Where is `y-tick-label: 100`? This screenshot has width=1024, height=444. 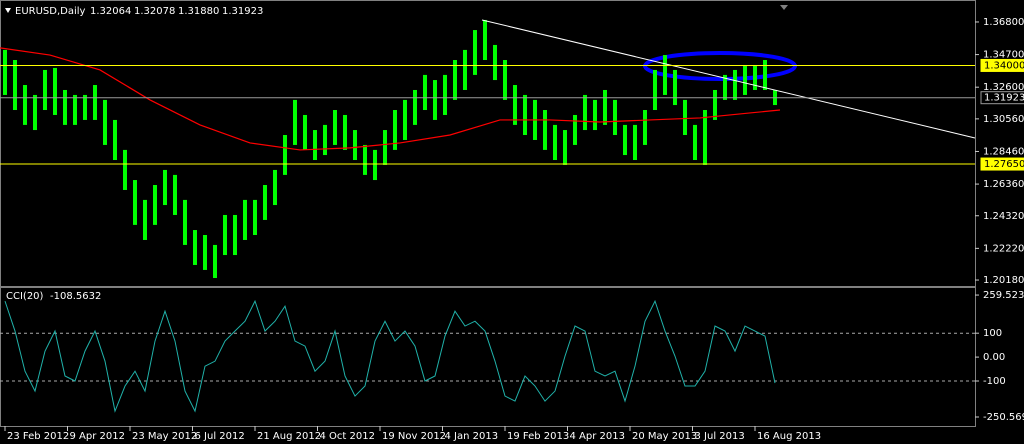
y-tick-label: 100 is located at coordinates (992, 333).